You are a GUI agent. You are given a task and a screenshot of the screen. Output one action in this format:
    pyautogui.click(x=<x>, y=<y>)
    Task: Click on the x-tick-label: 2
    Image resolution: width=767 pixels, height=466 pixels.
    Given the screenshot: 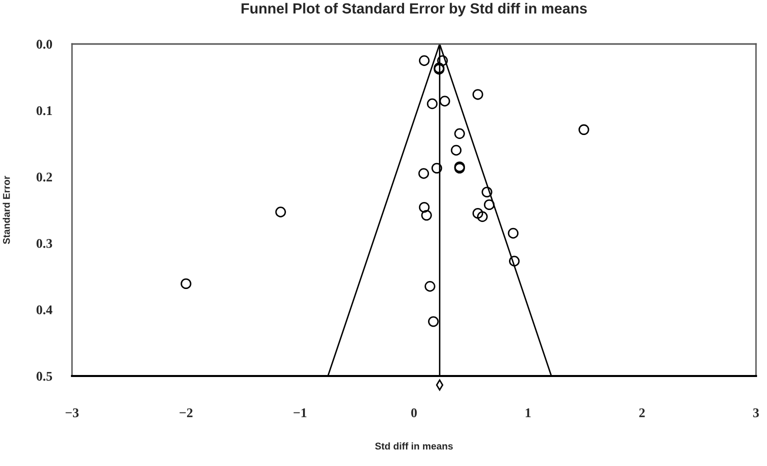 What is the action you would take?
    pyautogui.click(x=642, y=413)
    